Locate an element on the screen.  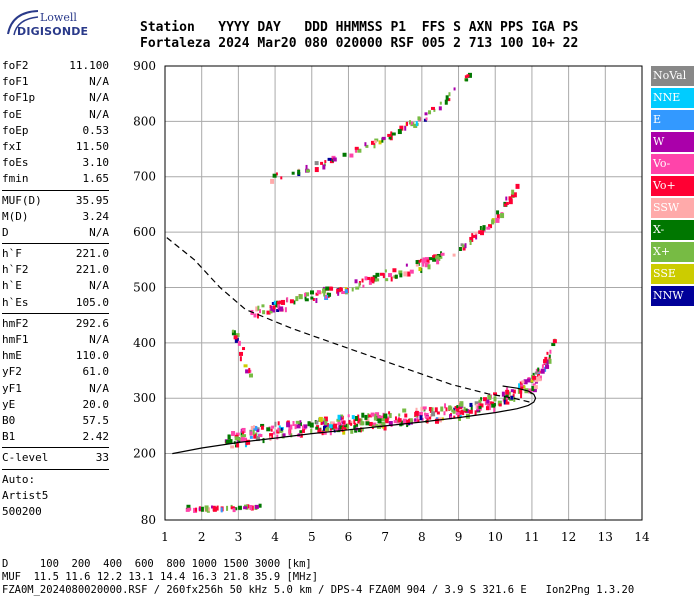
param-value: 221.0 is located at coordinates (92, 270).